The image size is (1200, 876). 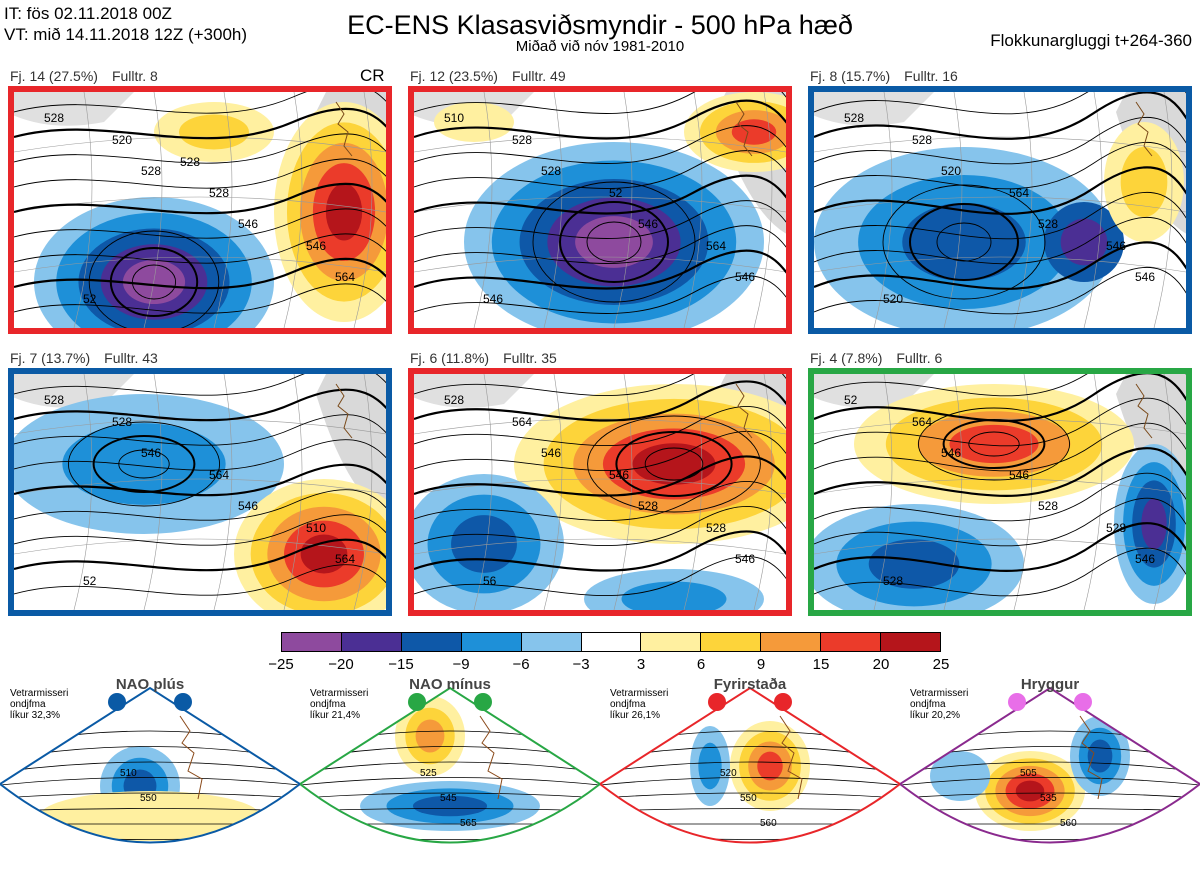 I want to click on regime-stat-line: Vetrarmisseri, so click(x=339, y=693).